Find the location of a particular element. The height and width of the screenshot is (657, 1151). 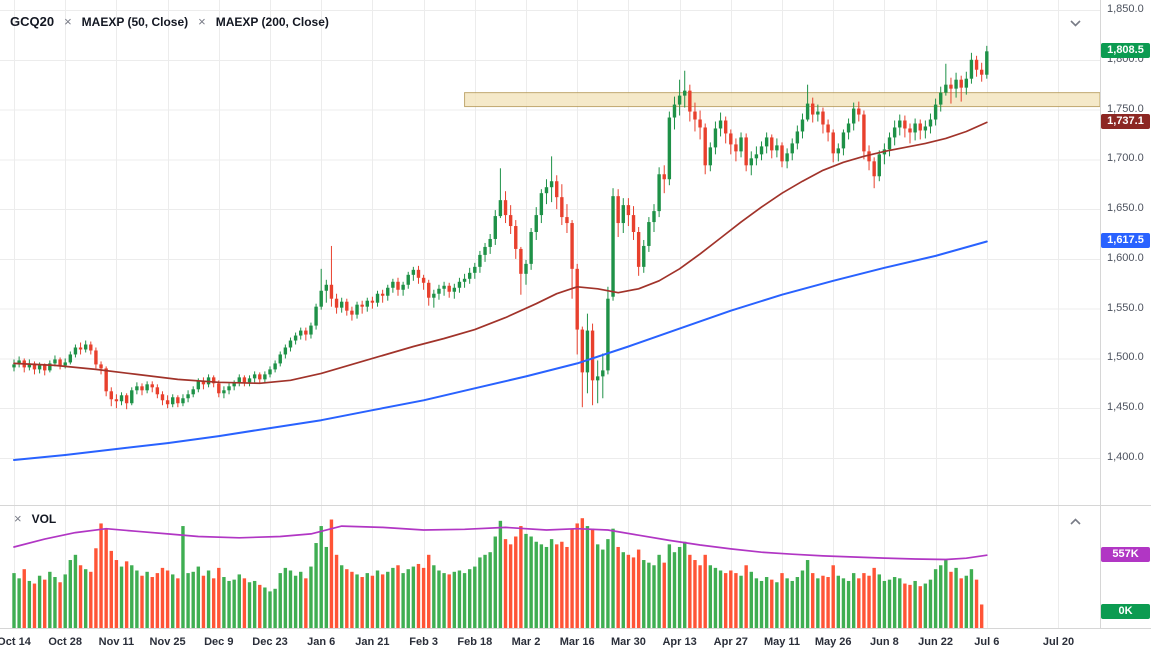

price-zone-rectangle is located at coordinates (782, 100).